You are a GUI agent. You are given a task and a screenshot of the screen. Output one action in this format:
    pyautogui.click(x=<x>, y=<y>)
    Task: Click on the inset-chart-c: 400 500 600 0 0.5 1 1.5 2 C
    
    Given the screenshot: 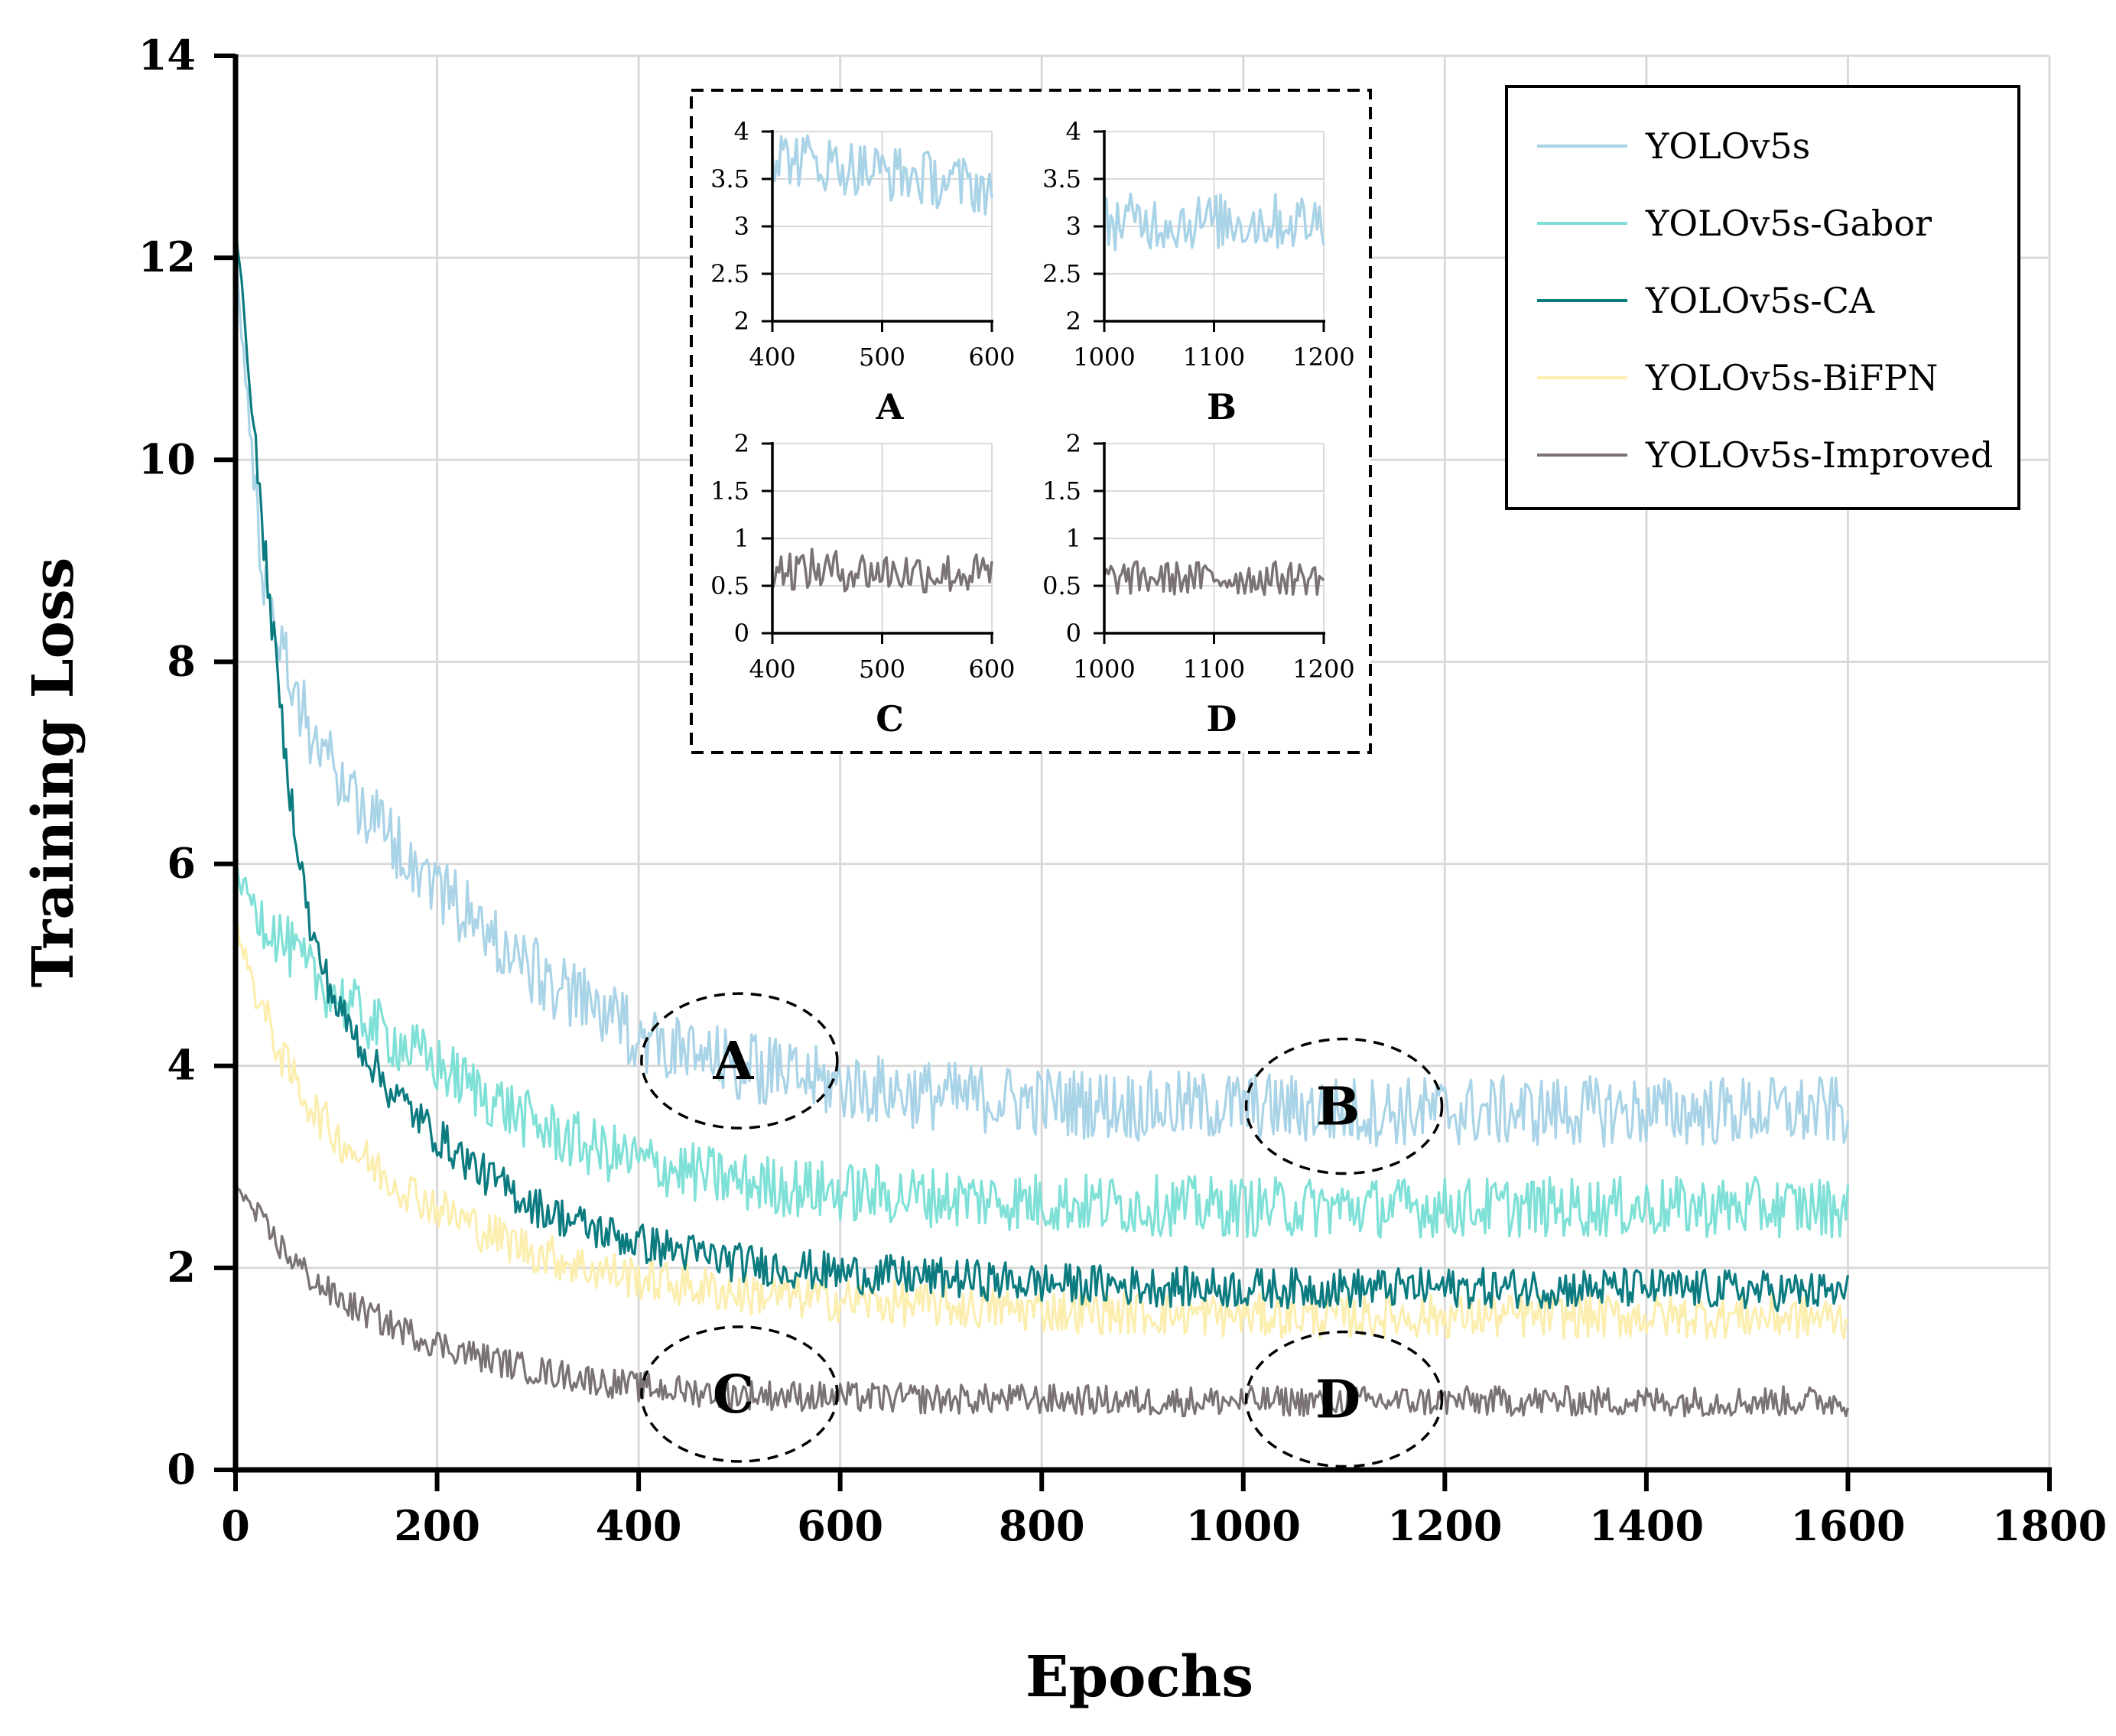 What is the action you would take?
    pyautogui.click(x=862, y=584)
    